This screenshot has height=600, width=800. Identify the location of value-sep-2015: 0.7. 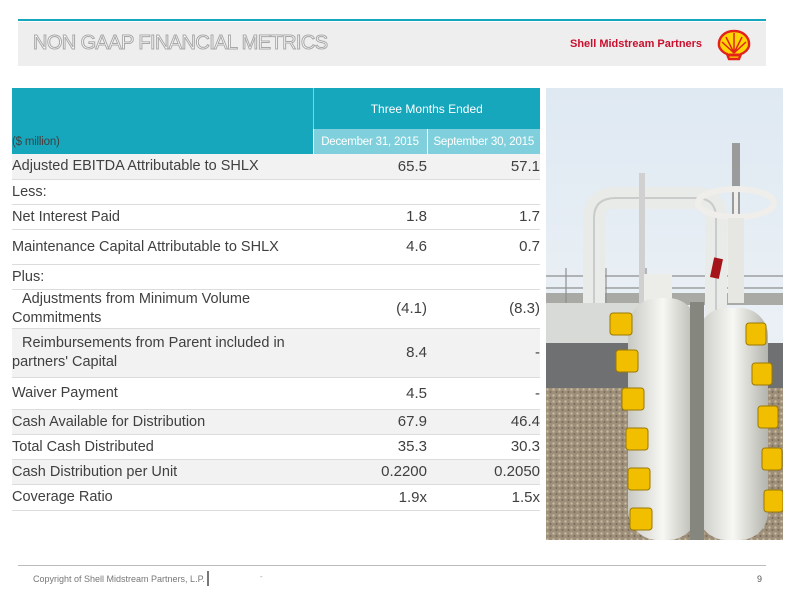
(484, 247).